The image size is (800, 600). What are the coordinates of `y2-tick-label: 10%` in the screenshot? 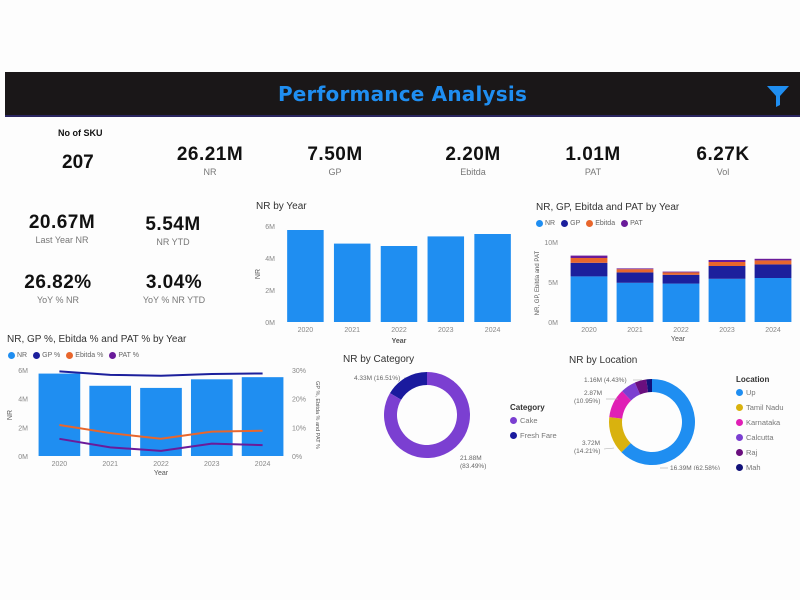 It's located at (299, 428).